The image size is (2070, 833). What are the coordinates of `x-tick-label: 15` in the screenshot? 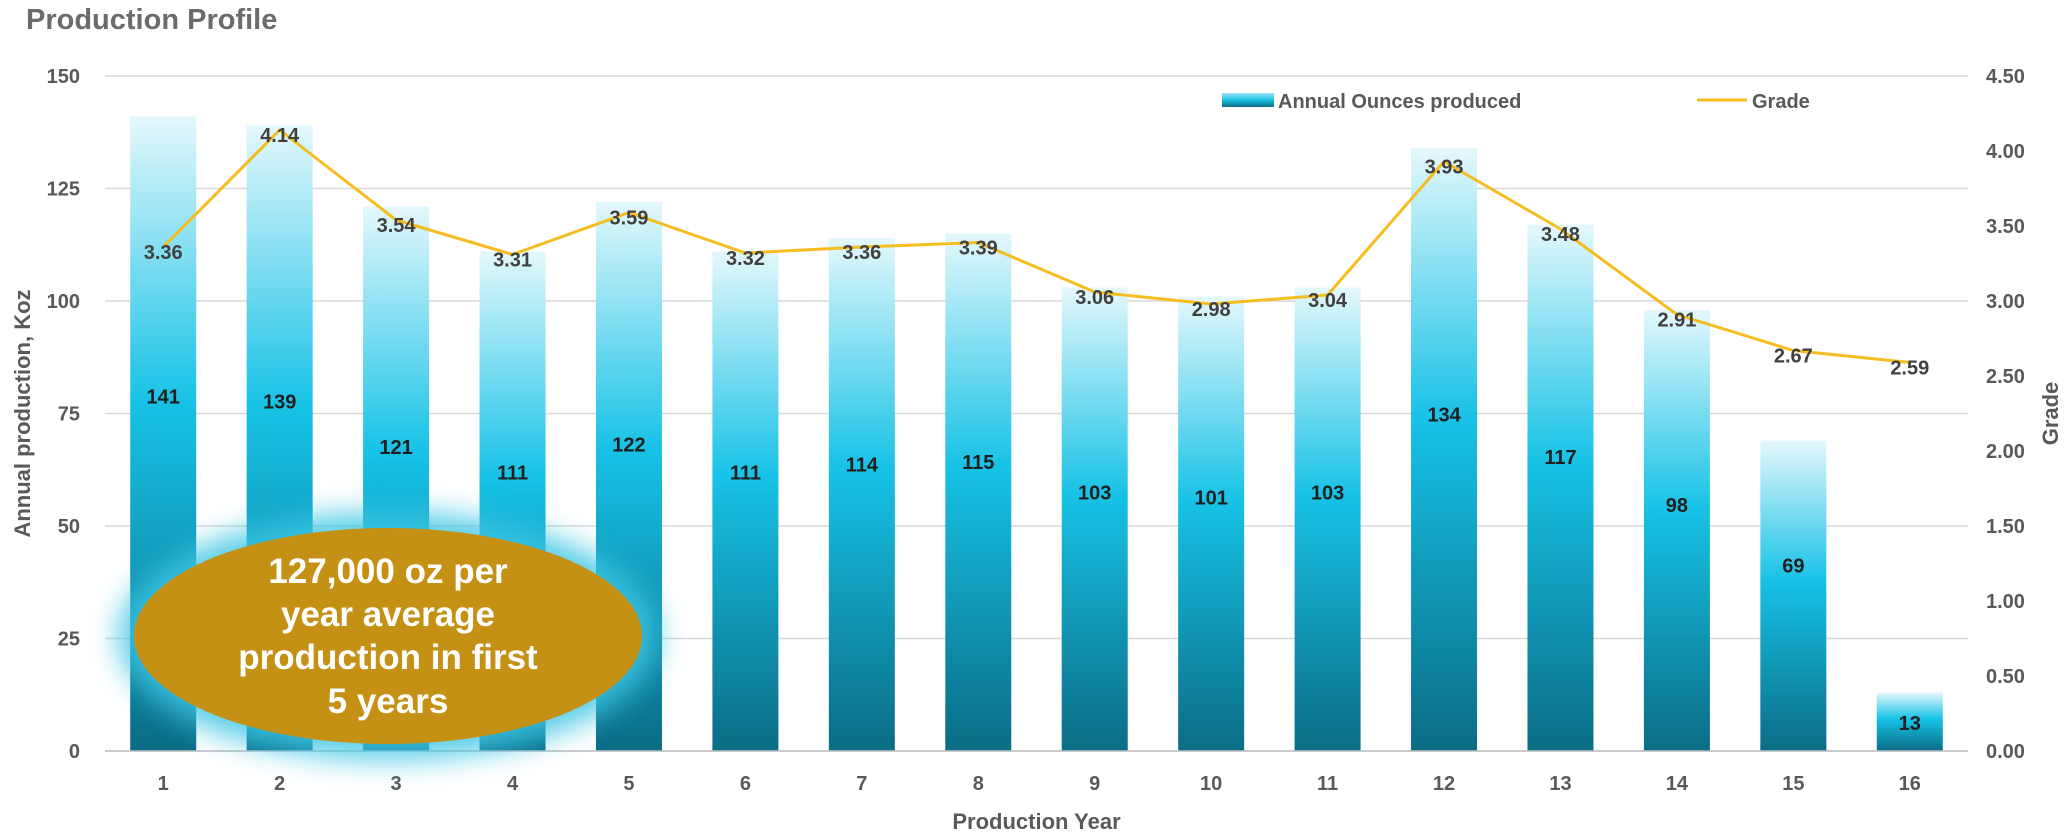 It's located at (1793, 784).